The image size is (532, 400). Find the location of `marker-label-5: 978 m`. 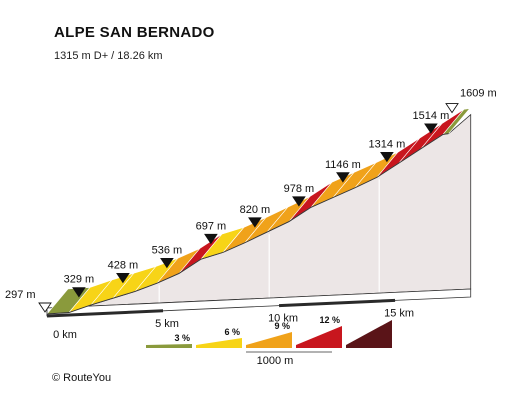

marker-label-5: 978 m is located at coordinates (299, 189).